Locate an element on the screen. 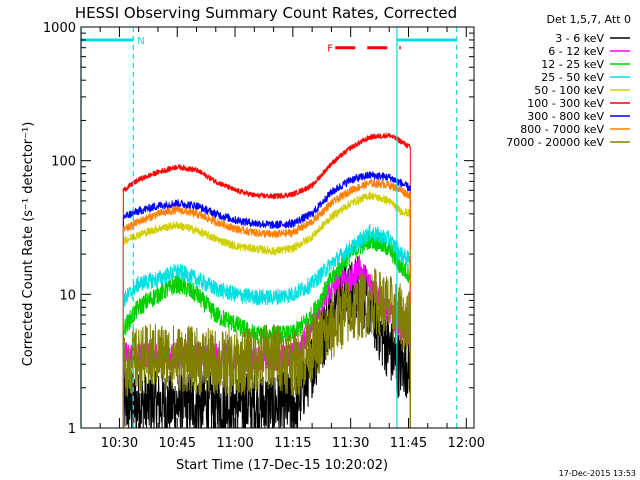 The height and width of the screenshot is (480, 640). legend-label-7: 800 - 7000 keV is located at coordinates (562, 129).